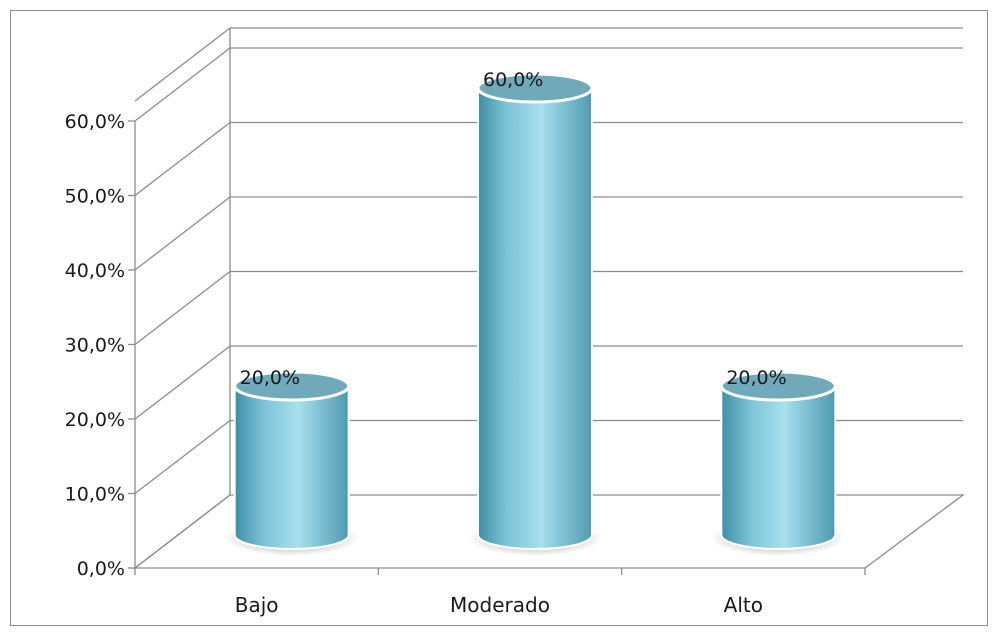 The width and height of the screenshot is (1000, 635). I want to click on y-tick-label: 0,0%, so click(101, 569).